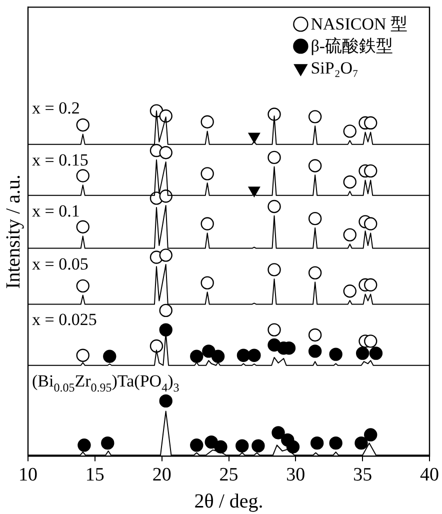 Image resolution: width=442 pixels, height=514 pixels. Describe the element at coordinates (56, 210) in the screenshot. I see `annotation: x = 0.1` at that location.